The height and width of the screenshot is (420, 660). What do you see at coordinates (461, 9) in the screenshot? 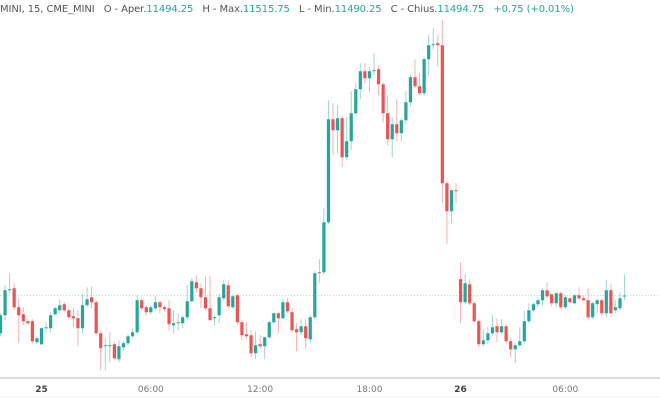
I see `close-value: 11494.75` at bounding box center [461, 9].